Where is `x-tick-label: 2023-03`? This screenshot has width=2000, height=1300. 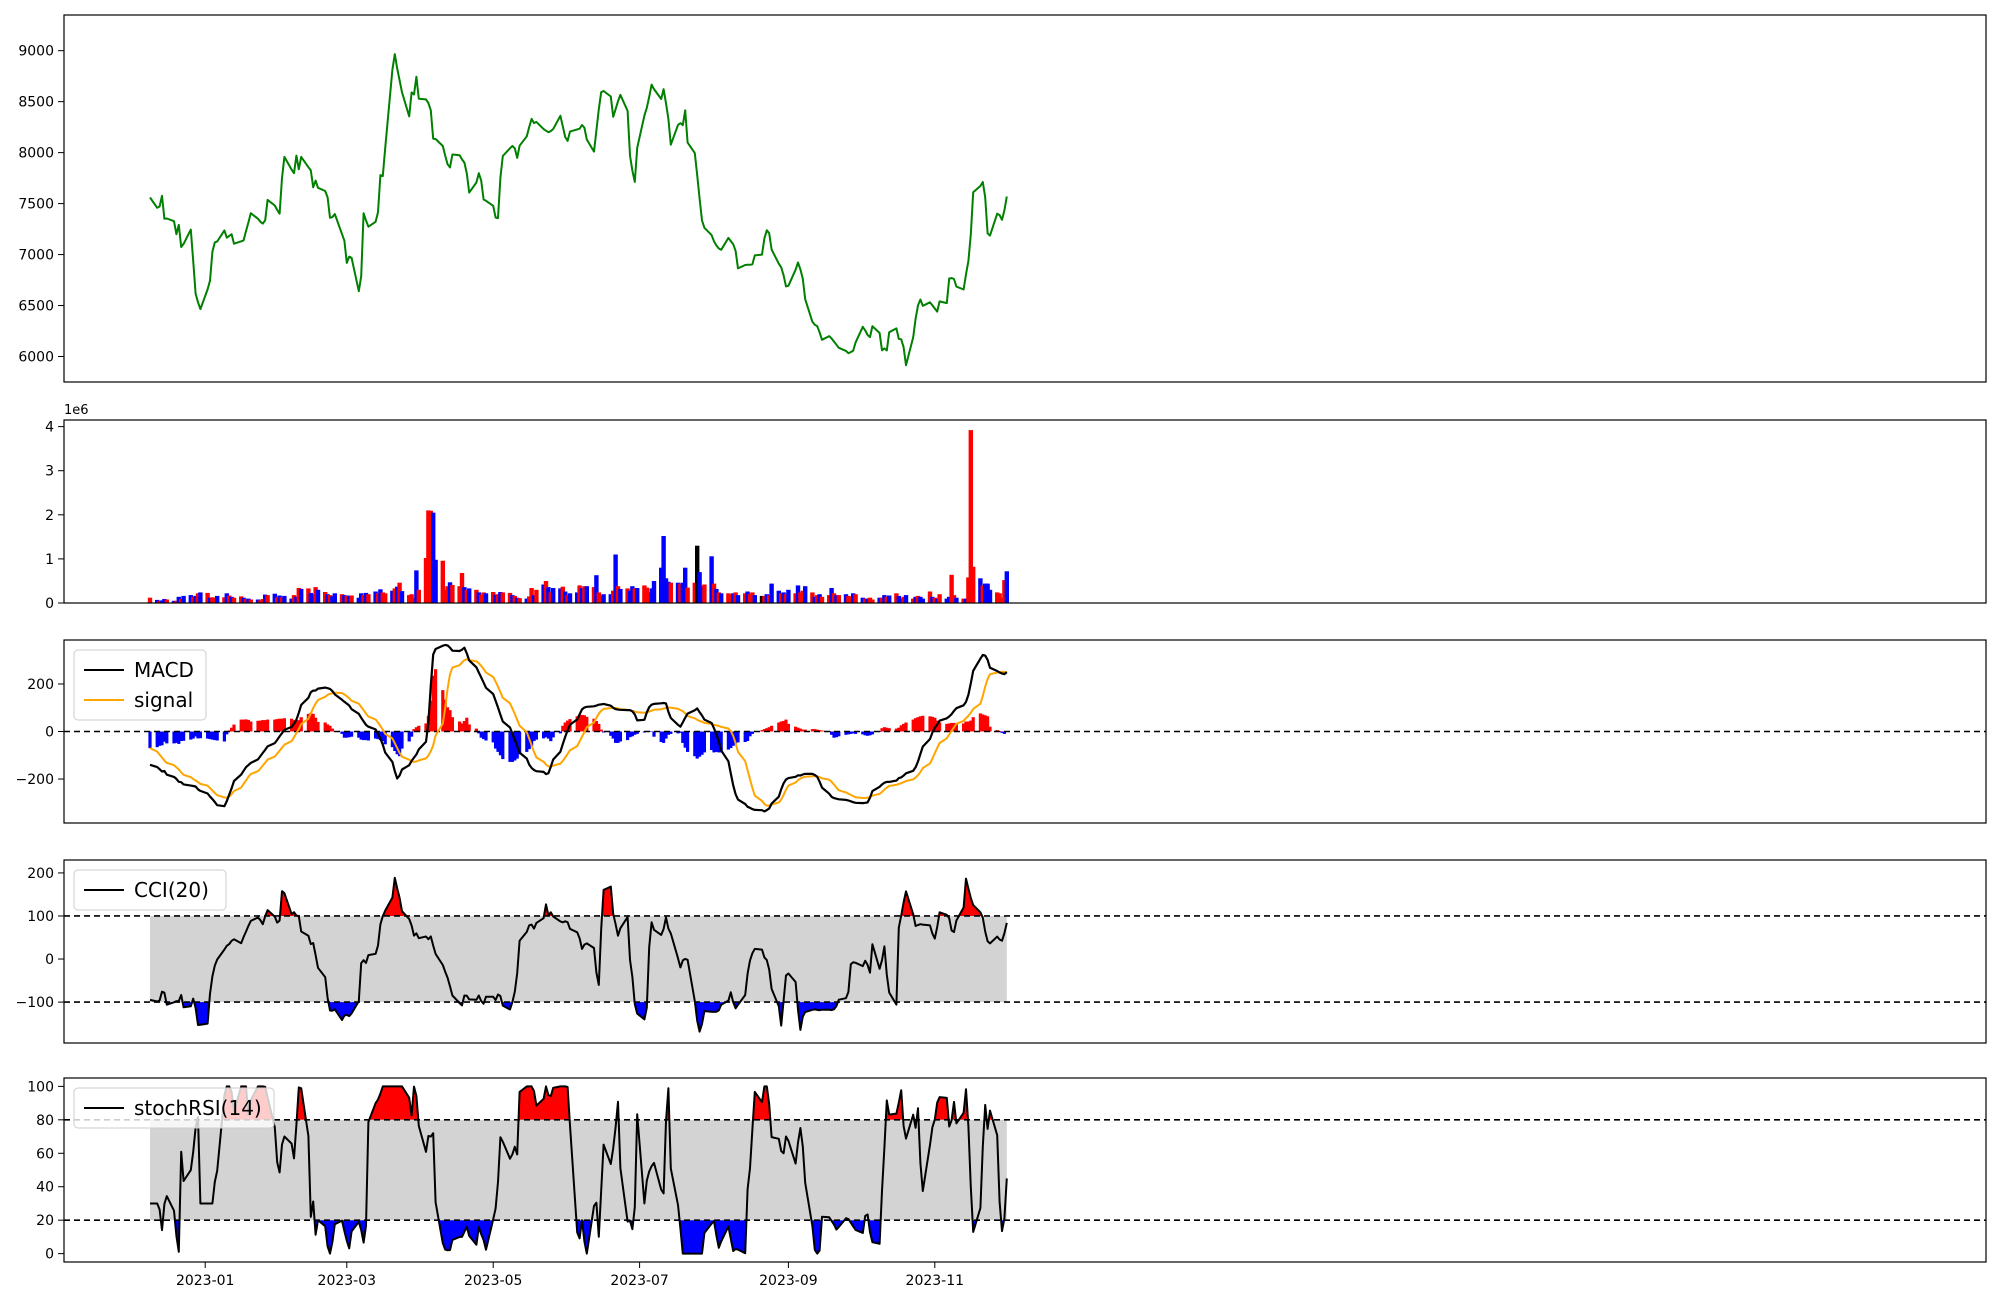 x-tick-label: 2023-03 is located at coordinates (347, 1281).